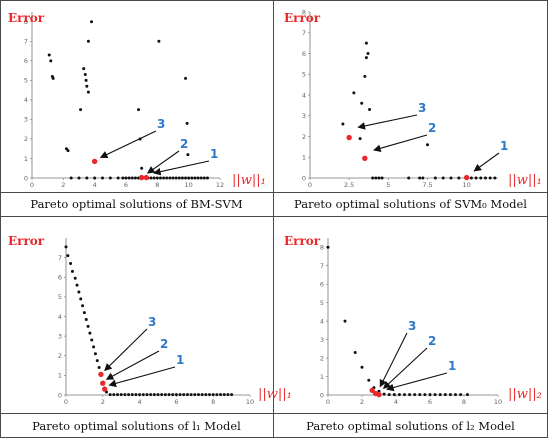  Describe the element at coordinates (388, 185) in the screenshot. I see `x-tick-label: 5` at that location.